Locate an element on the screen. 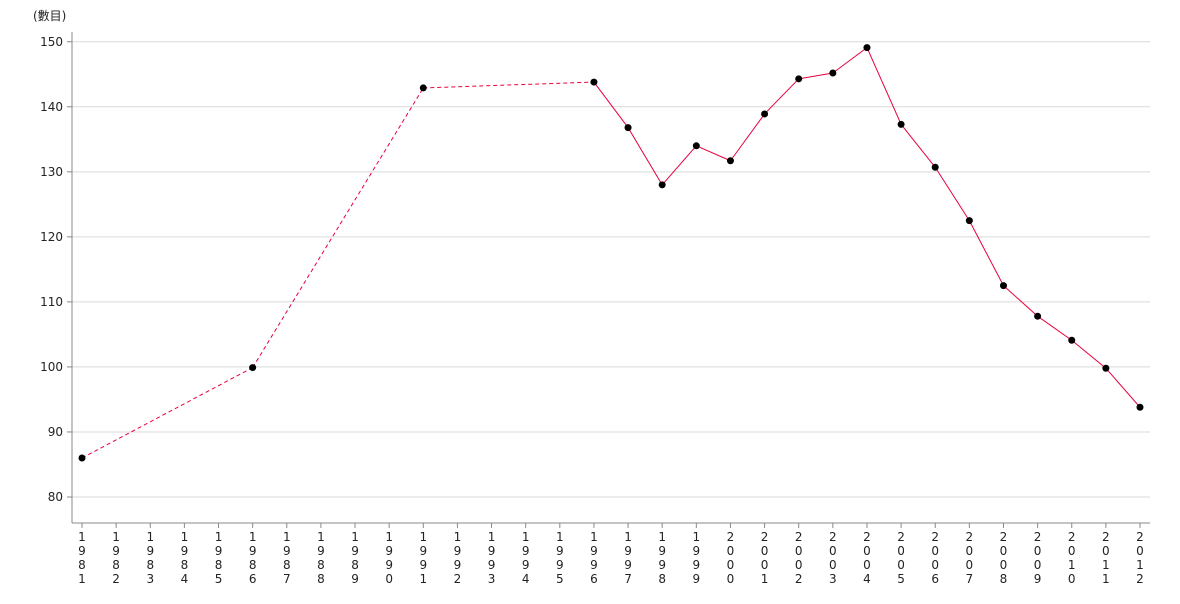 The image size is (1180, 604). y-tick-label: 100 is located at coordinates (51, 367).